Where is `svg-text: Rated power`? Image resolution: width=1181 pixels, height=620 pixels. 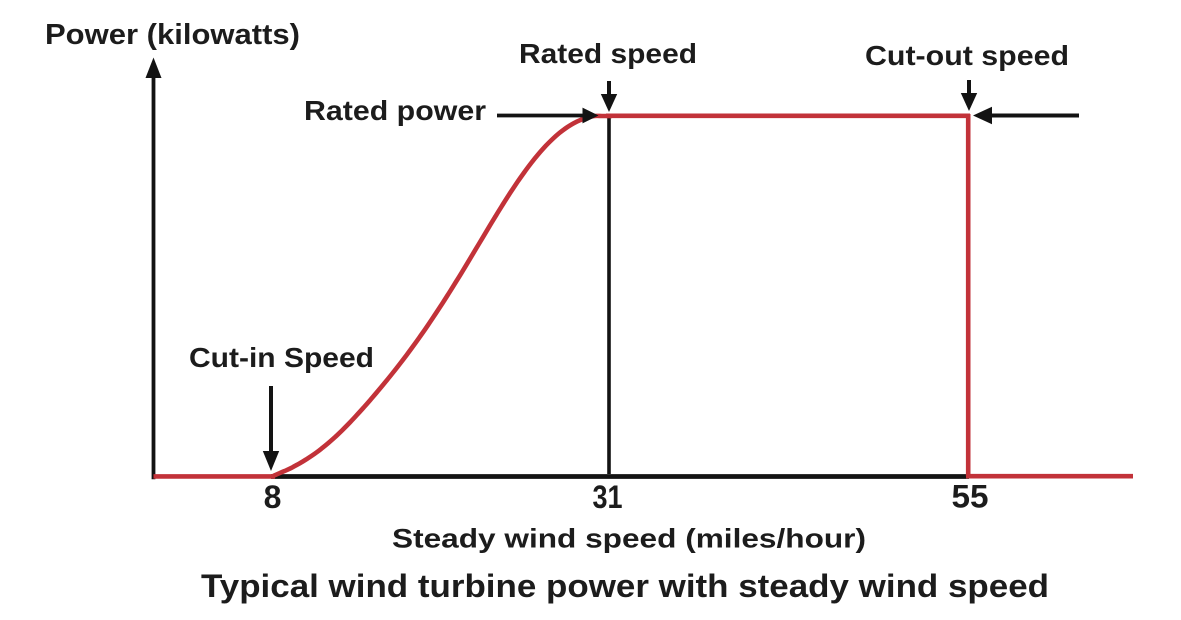
svg-text: Rated power is located at coordinates (395, 110).